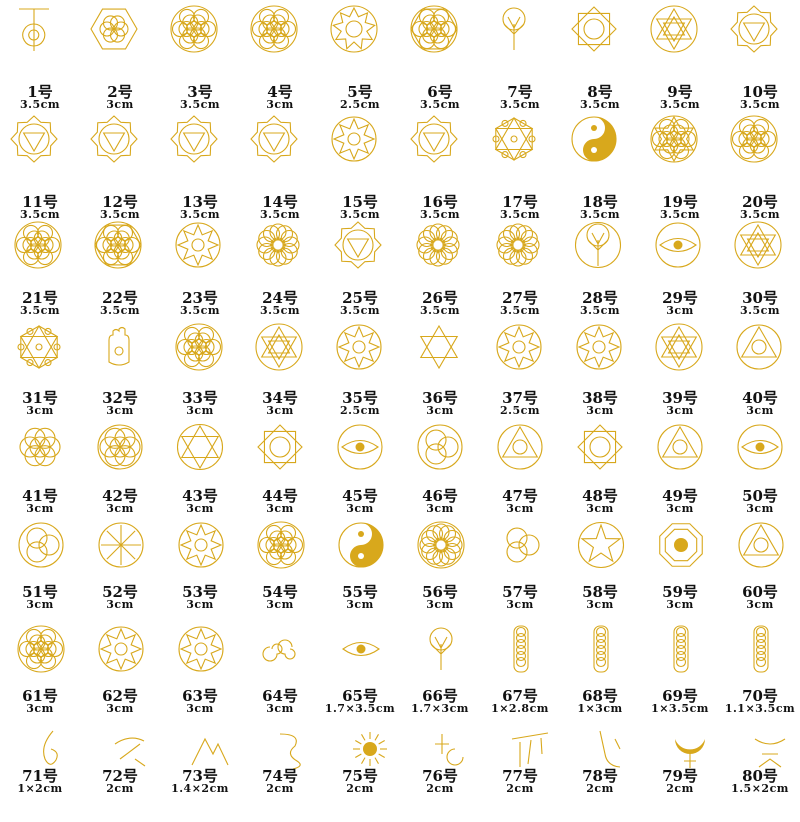  Describe the element at coordinates (440, 672) in the screenshot. I see `catalog-item-66: 66号 1.7×3cm` at that location.